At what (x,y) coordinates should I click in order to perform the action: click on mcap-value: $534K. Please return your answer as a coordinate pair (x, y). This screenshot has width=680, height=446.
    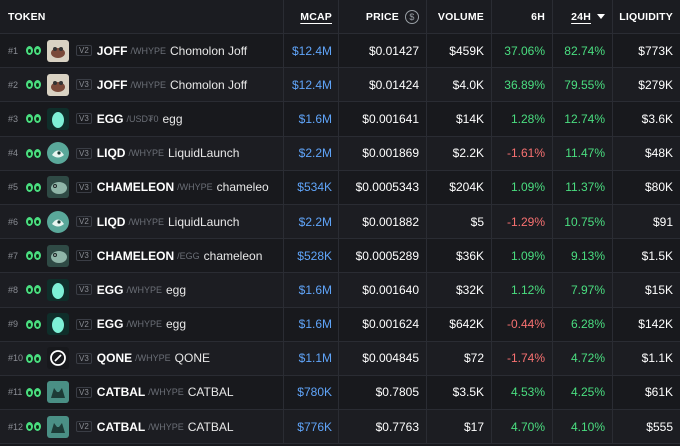
    Looking at the image, I should click on (314, 187).